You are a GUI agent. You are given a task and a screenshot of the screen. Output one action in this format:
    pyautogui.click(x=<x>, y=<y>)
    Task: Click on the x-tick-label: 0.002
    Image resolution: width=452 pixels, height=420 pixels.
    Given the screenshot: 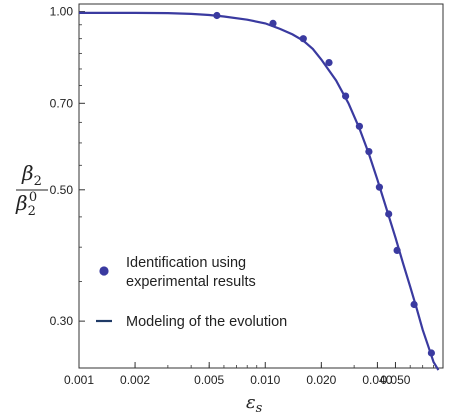 What is the action you would take?
    pyautogui.click(x=135, y=380)
    